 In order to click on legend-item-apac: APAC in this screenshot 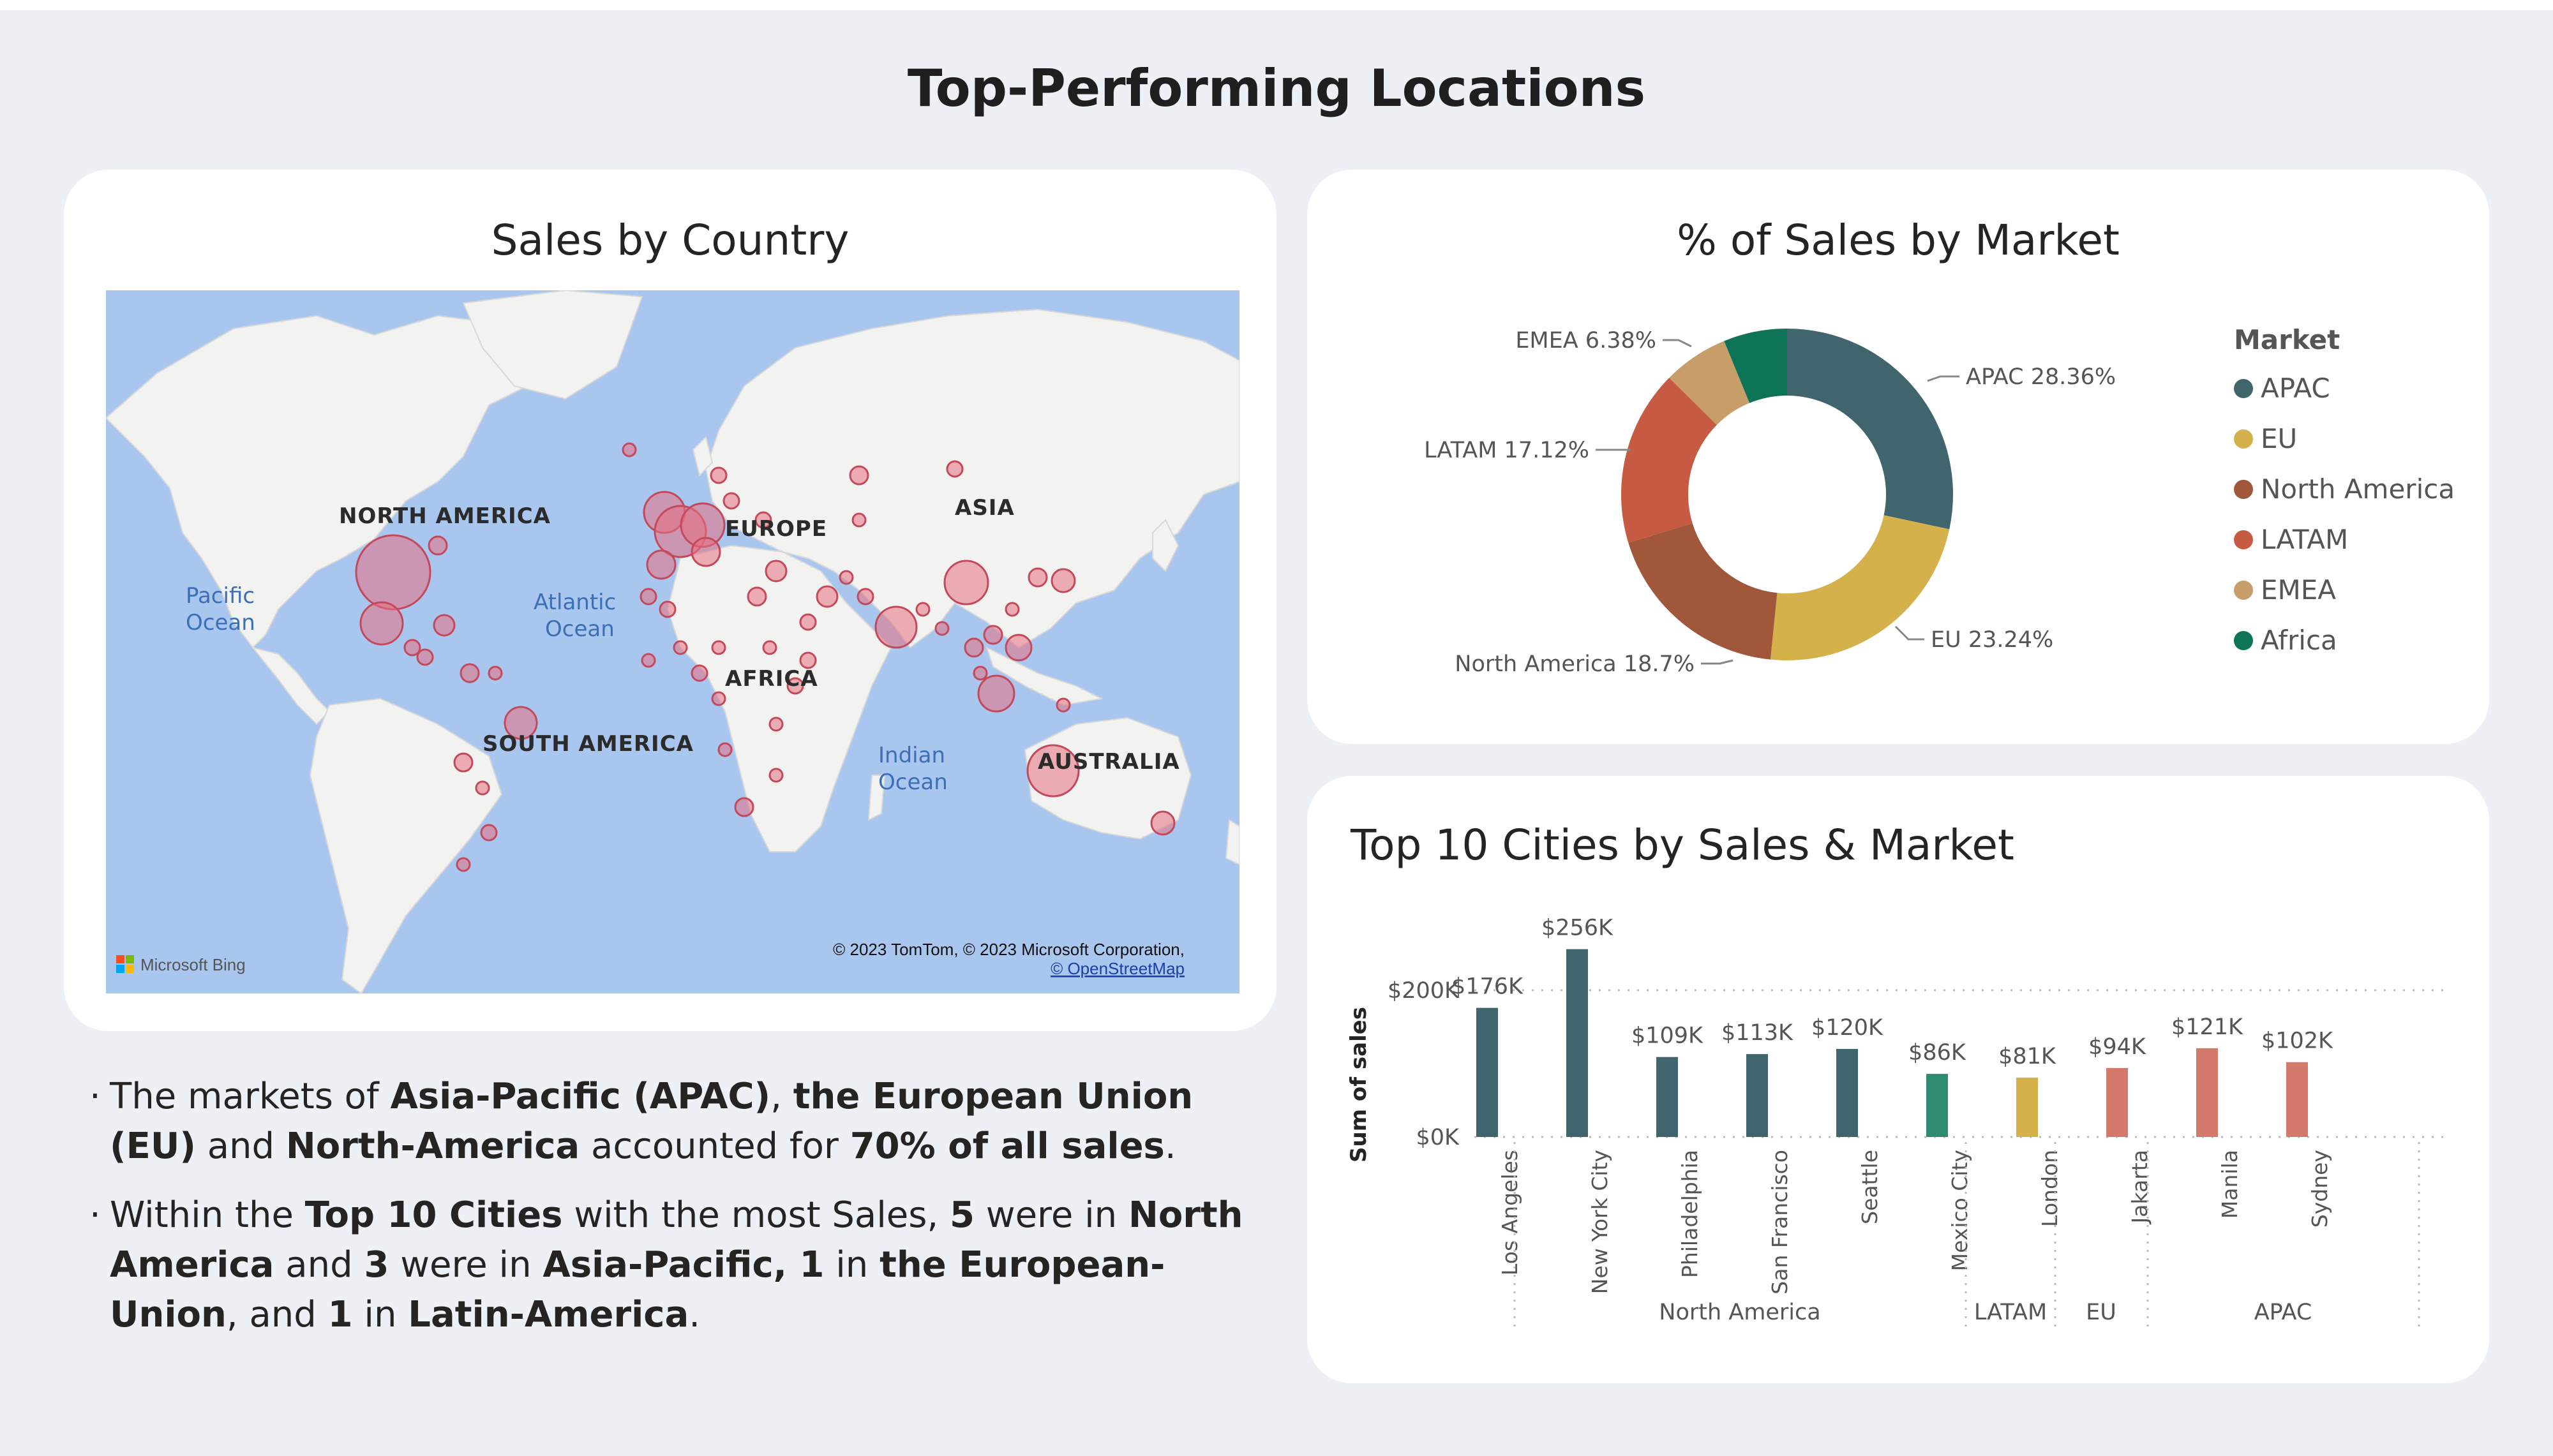, I will do `click(2344, 388)`.